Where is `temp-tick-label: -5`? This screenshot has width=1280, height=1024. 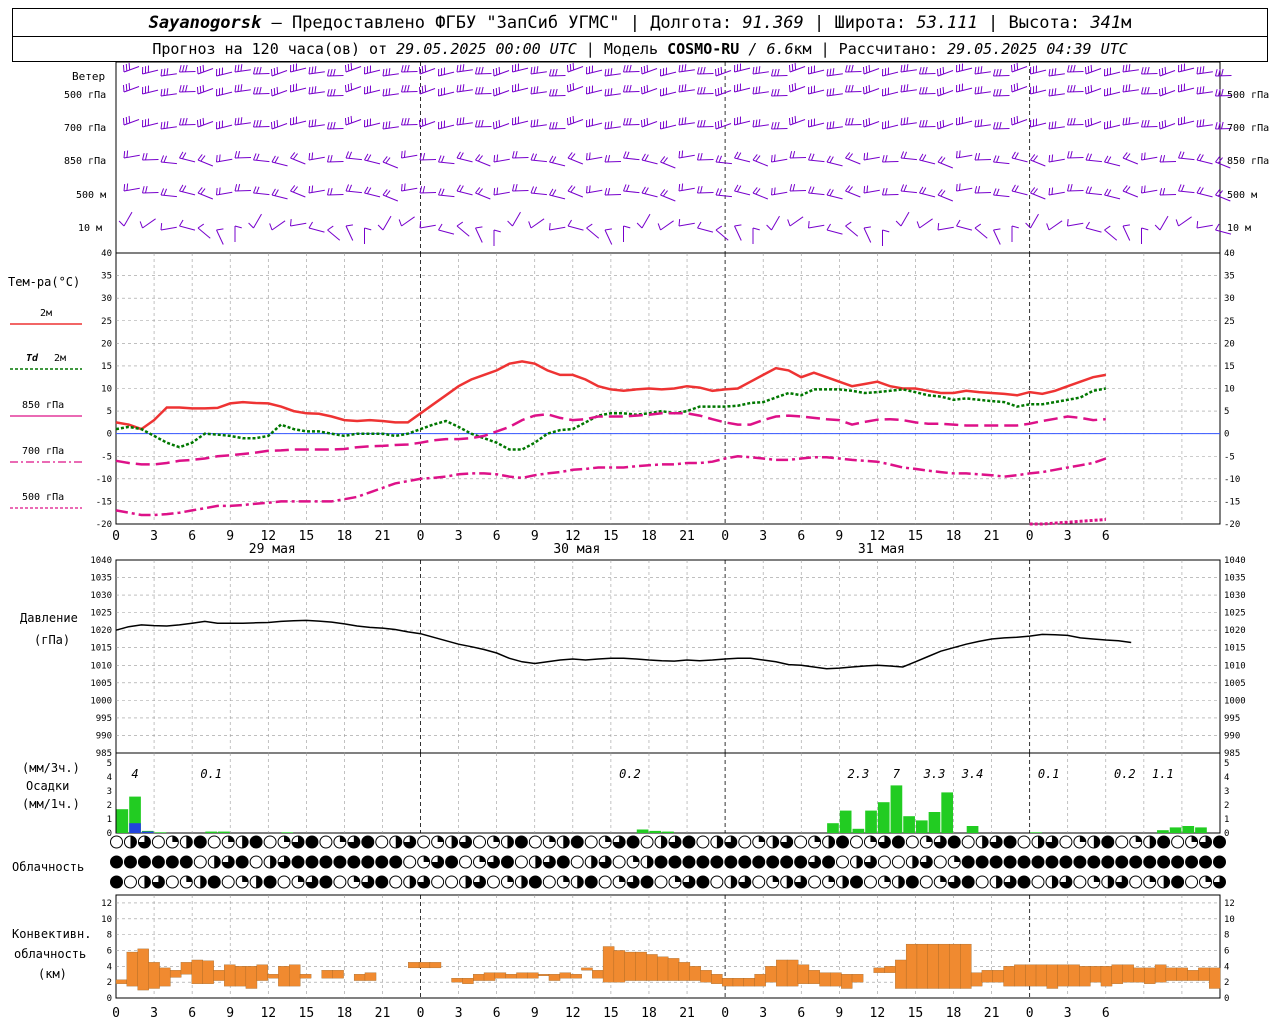 temp-tick-label: -5 is located at coordinates (106, 457).